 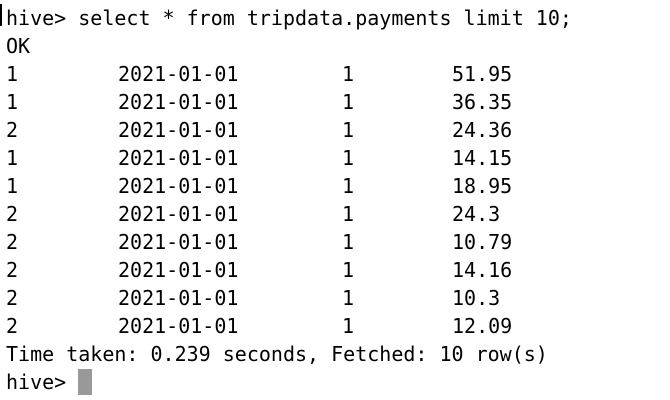 I want to click on table-row: 2 2021-01-01 1 24.36, so click(x=335, y=130).